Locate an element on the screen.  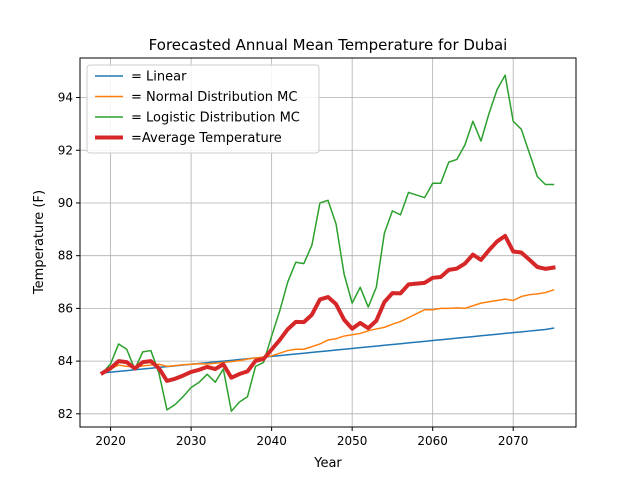
x-tick-label: 2070 is located at coordinates (513, 441).